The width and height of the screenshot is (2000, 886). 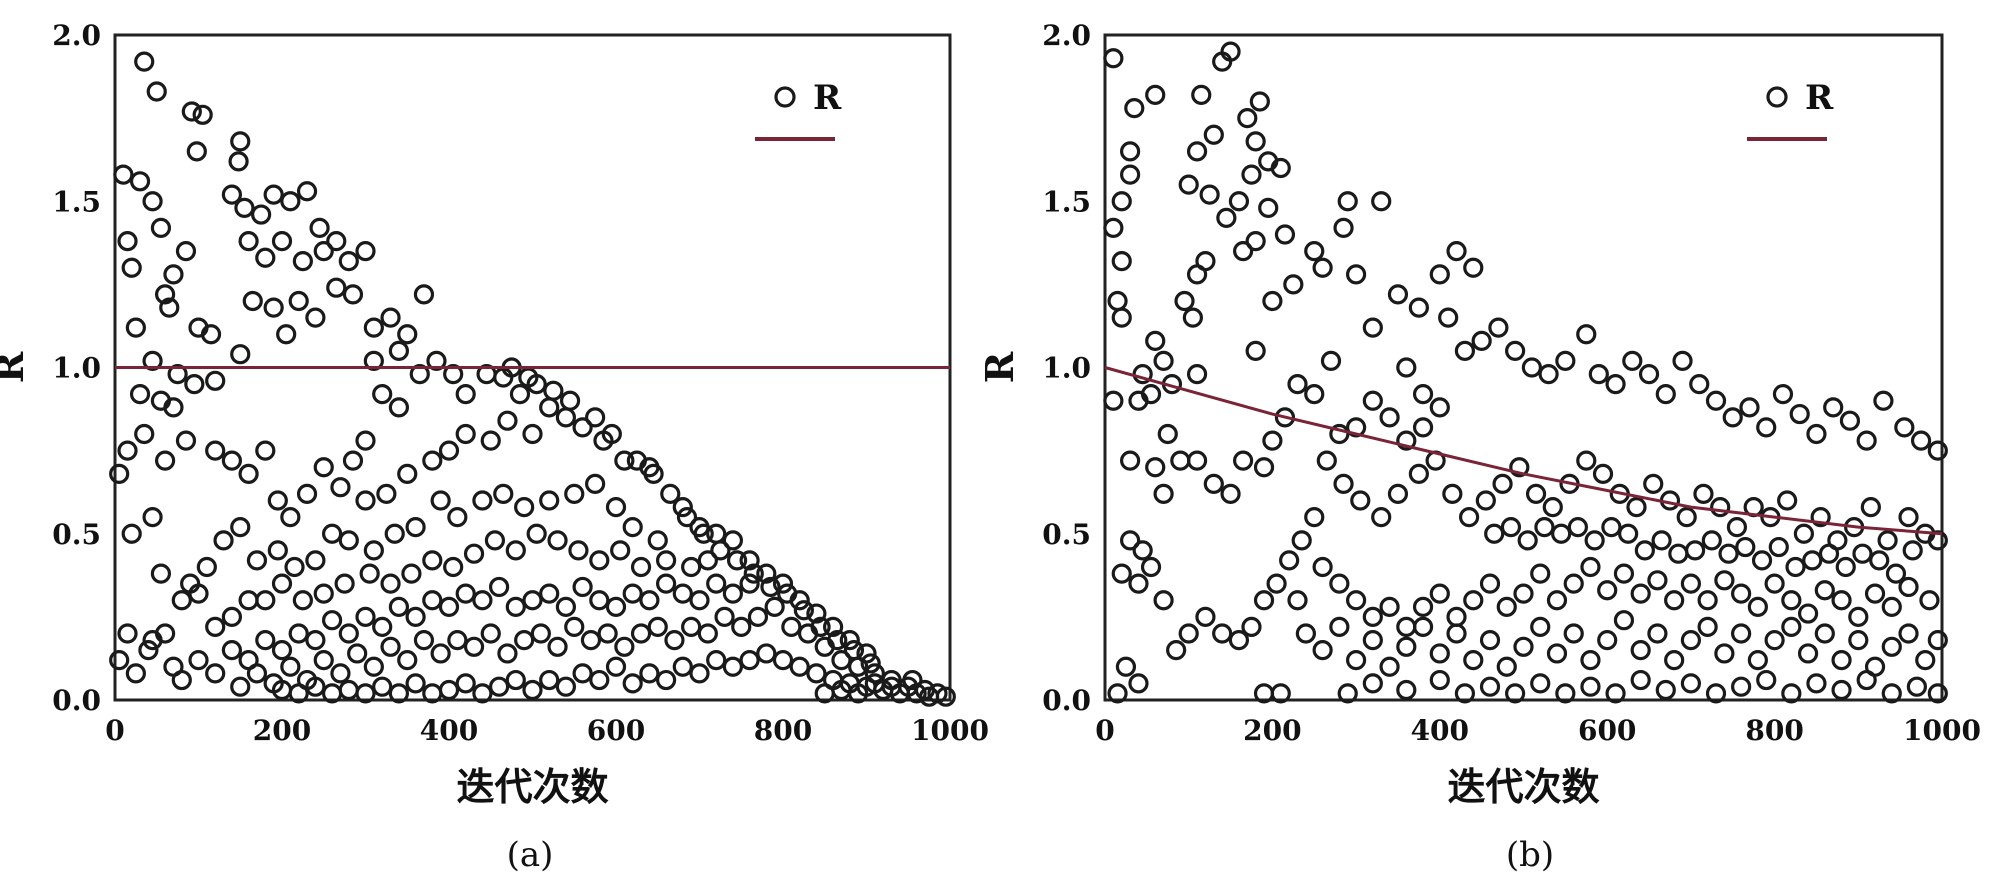 What do you see at coordinates (783, 730) in the screenshot?
I see `x-tick-label-a-4: 800` at bounding box center [783, 730].